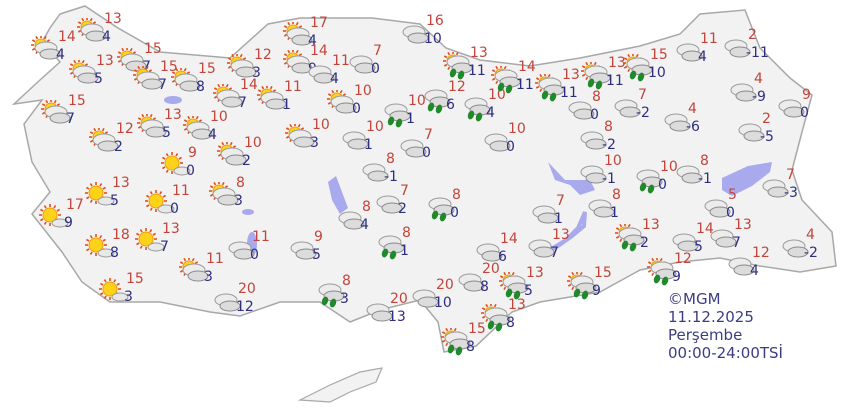 The height and width of the screenshot is (410, 850). I want to click on station-partly-cloudy-rain: 14 11, so click(513, 77).